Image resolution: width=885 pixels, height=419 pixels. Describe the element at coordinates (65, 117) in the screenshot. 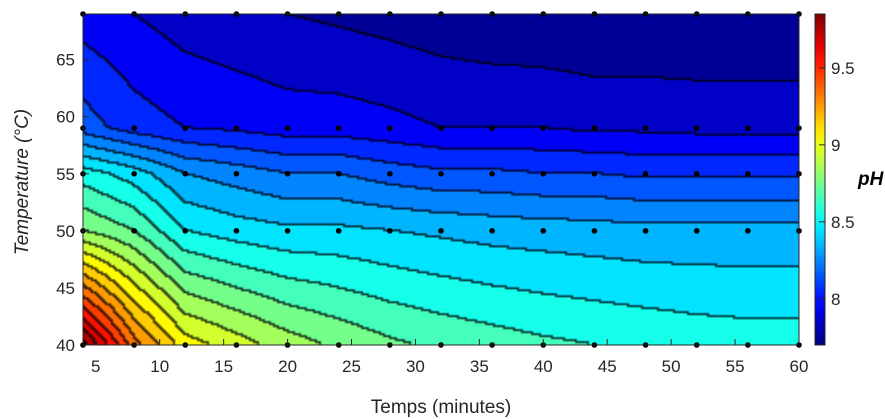

I see `y-tick-label: 60` at that location.